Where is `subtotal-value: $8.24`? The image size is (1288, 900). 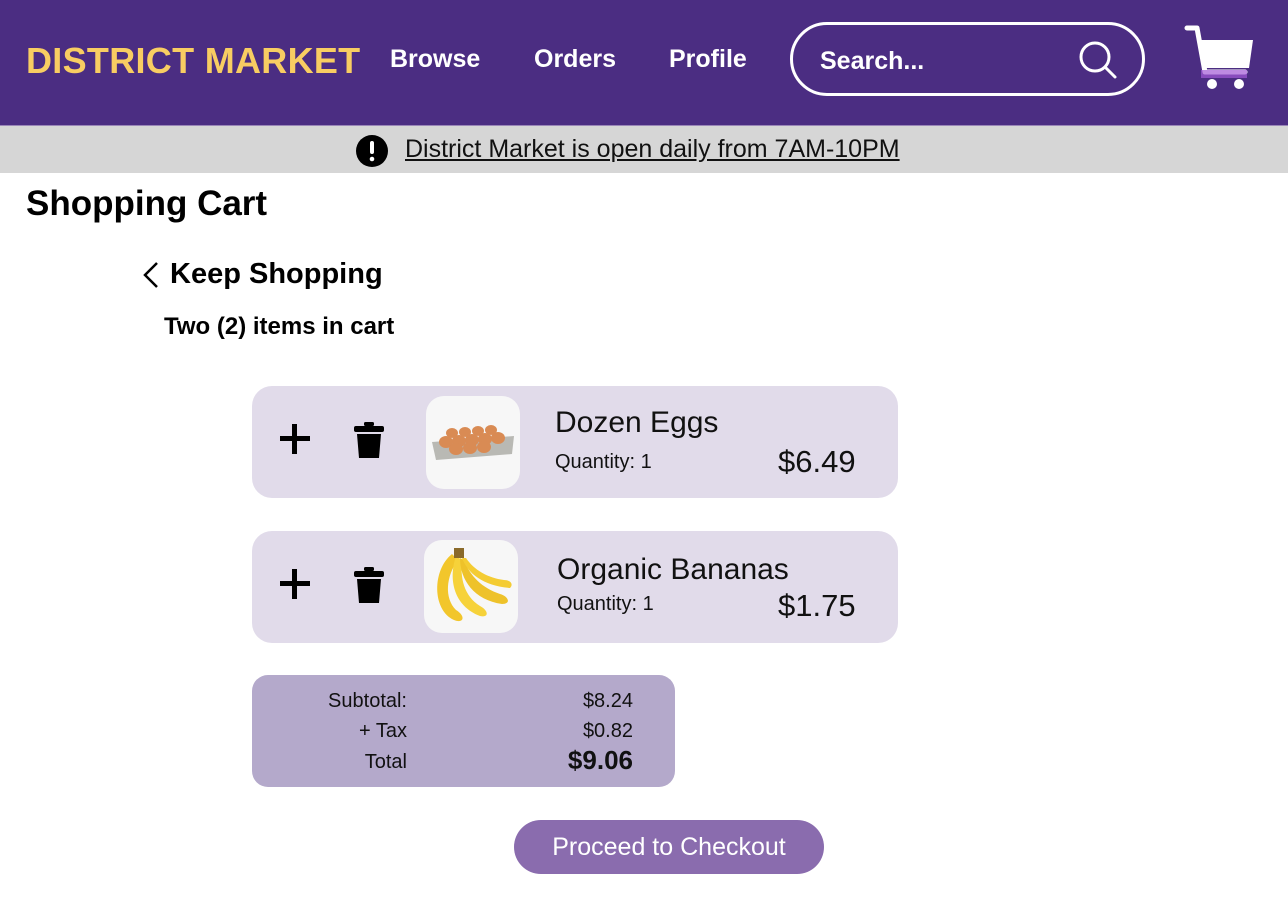 subtotal-value: $8.24 is located at coordinates (607, 701).